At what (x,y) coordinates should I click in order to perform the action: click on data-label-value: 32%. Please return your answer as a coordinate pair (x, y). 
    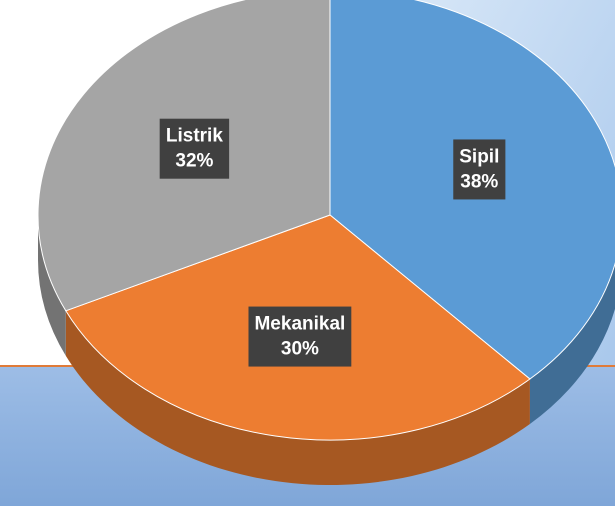
    Looking at the image, I should click on (194, 161).